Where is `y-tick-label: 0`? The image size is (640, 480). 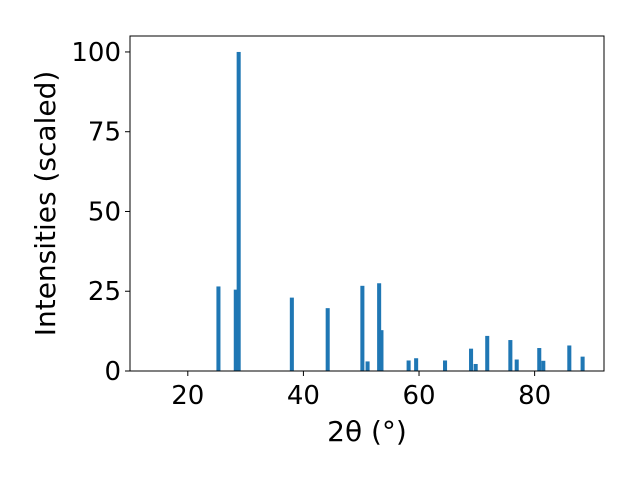
y-tick-label: 0 is located at coordinates (112, 372).